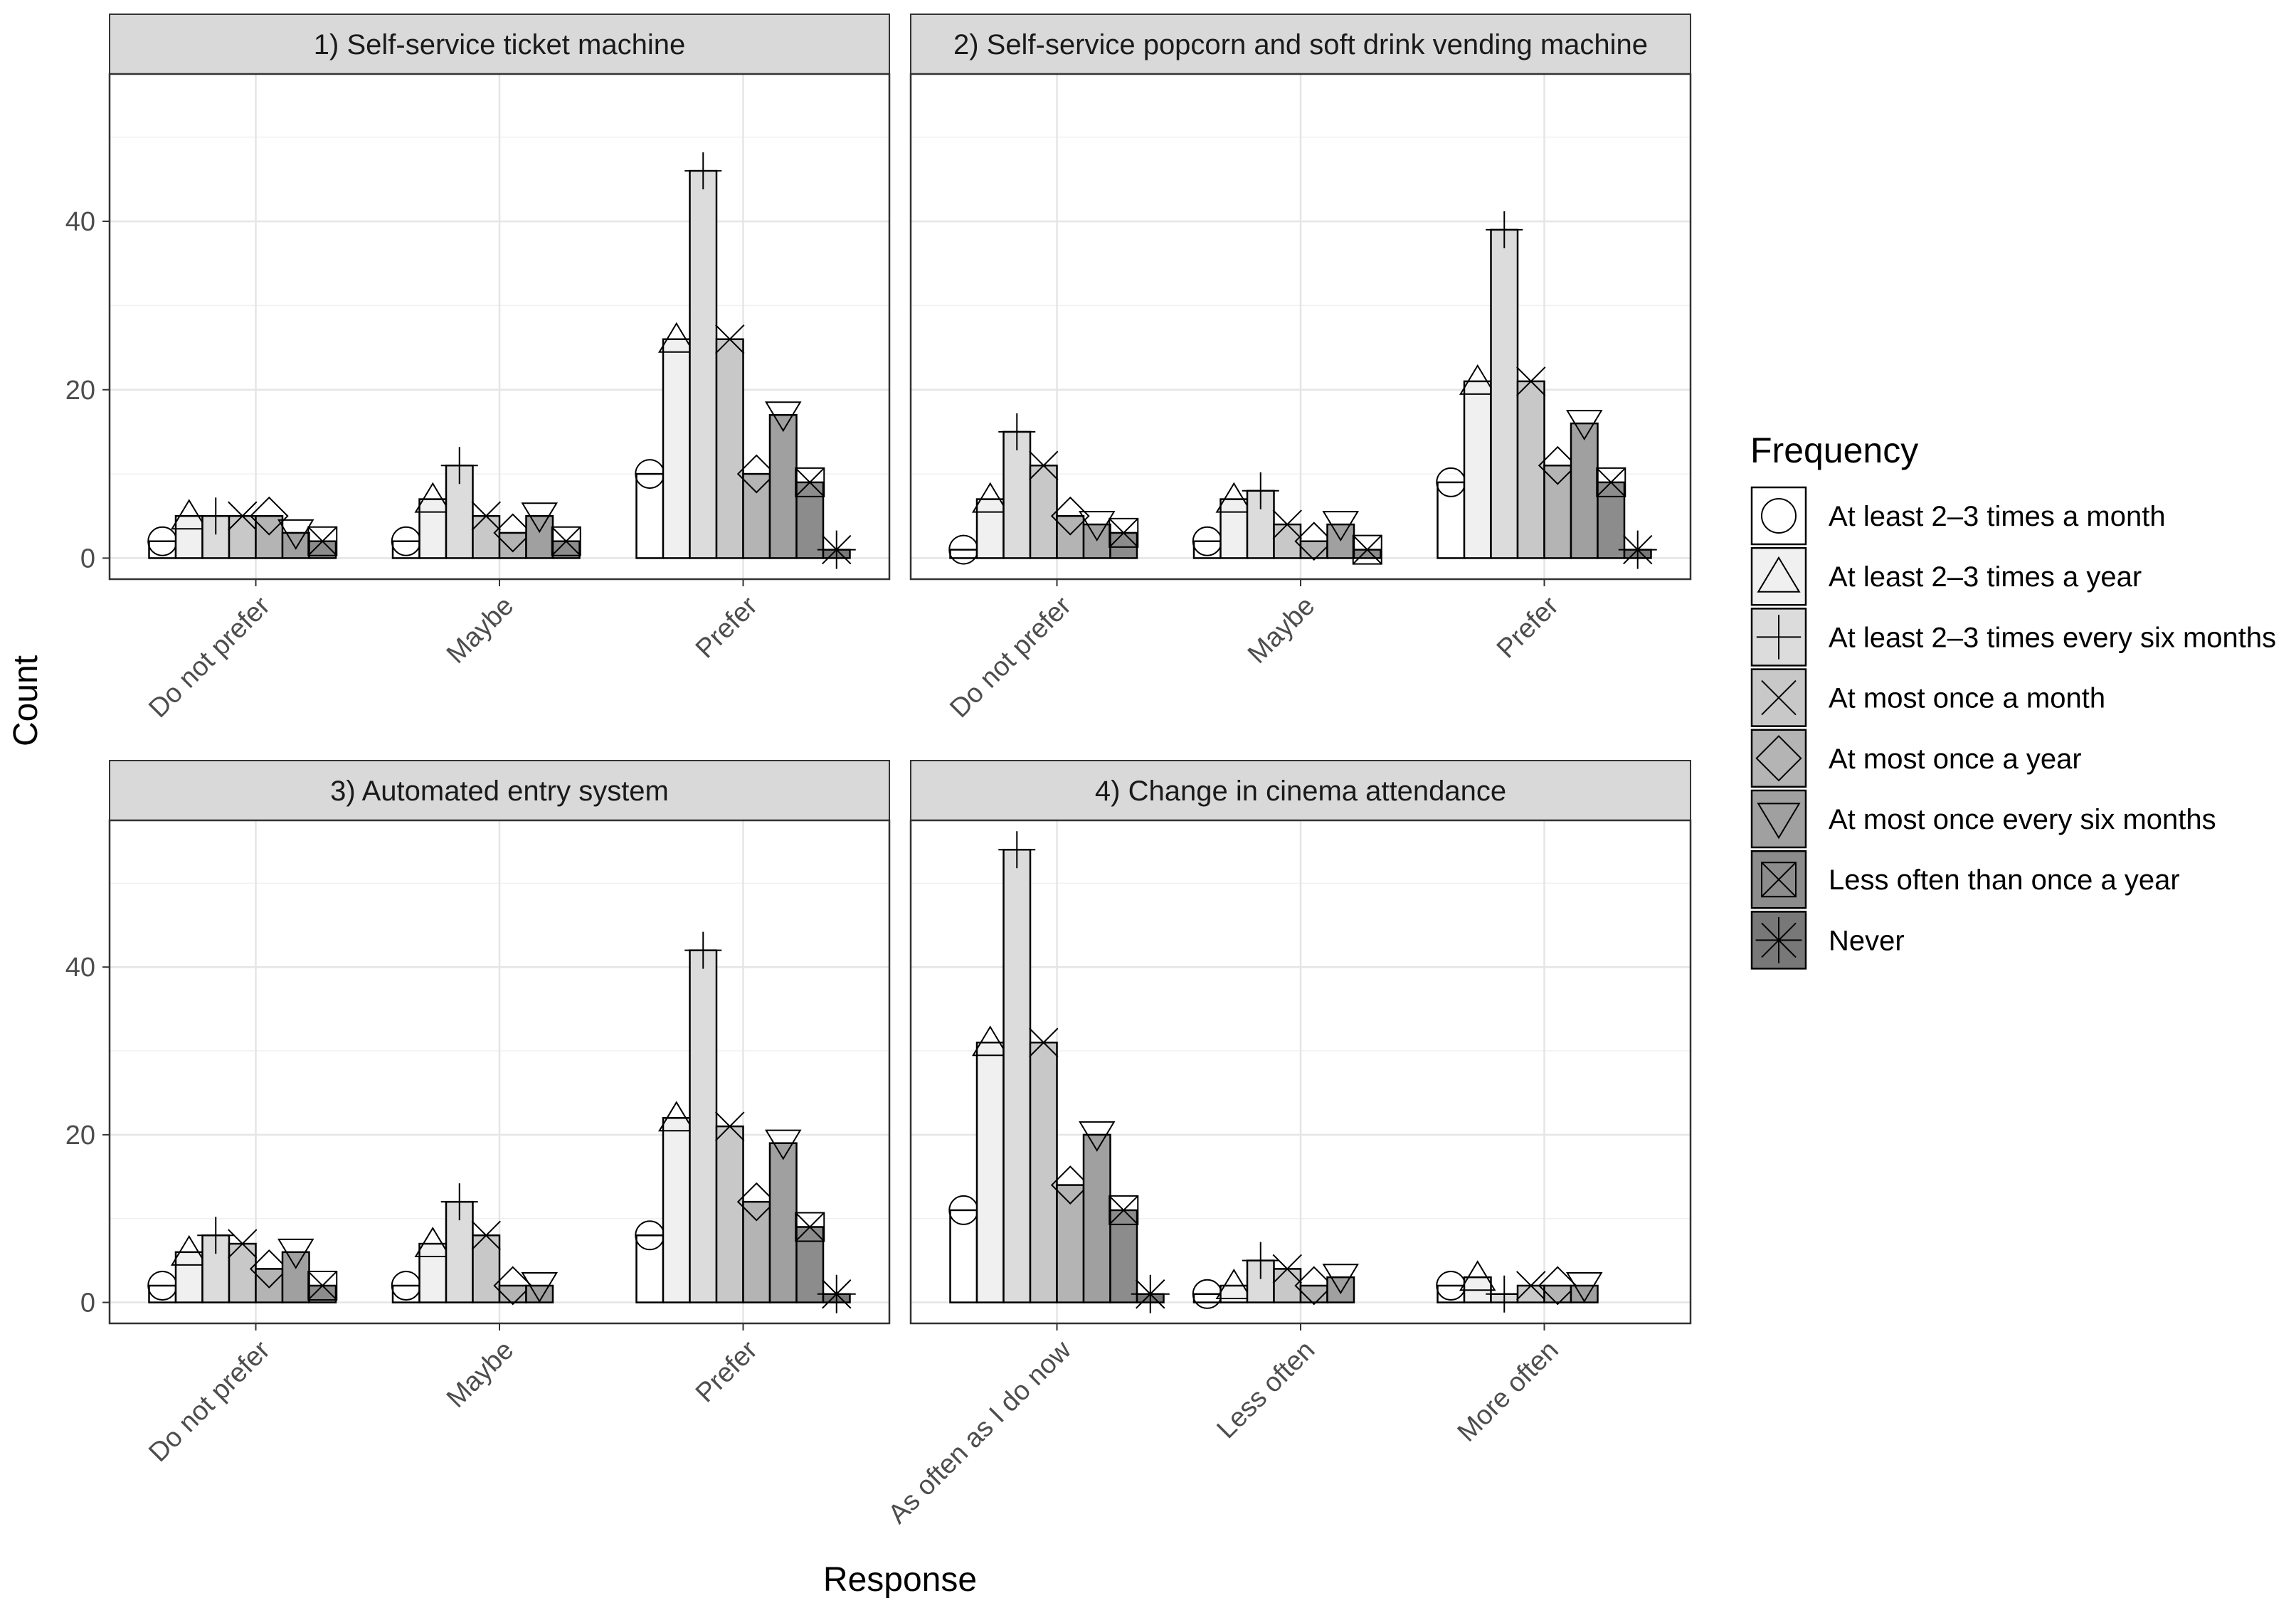 This screenshot has height=1603, width=2296. Describe the element at coordinates (900, 1580) in the screenshot. I see `x-axis-title: Response` at that location.